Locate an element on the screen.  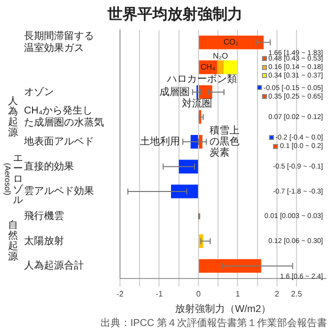
text: 人為起源 is located at coordinates (13, 117).